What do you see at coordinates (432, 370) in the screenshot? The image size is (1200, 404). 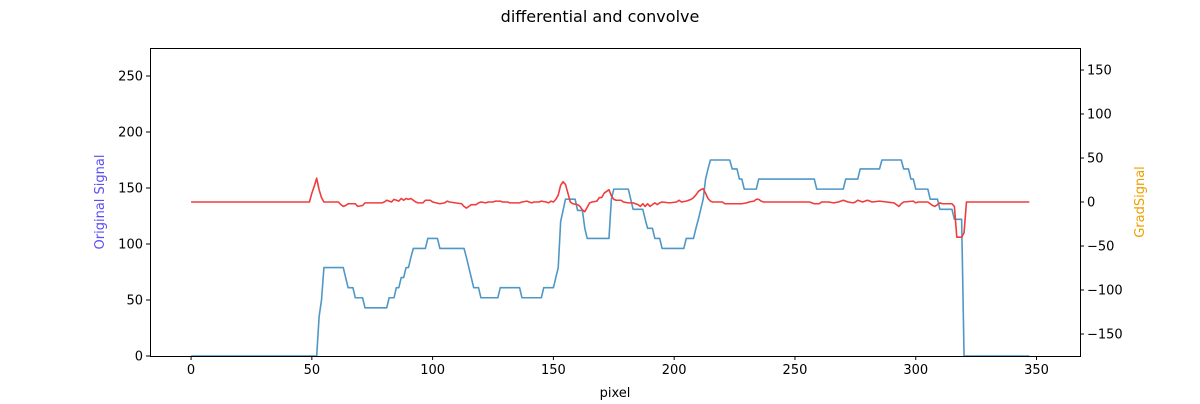 I see `x-tick-label: 100` at bounding box center [432, 370].